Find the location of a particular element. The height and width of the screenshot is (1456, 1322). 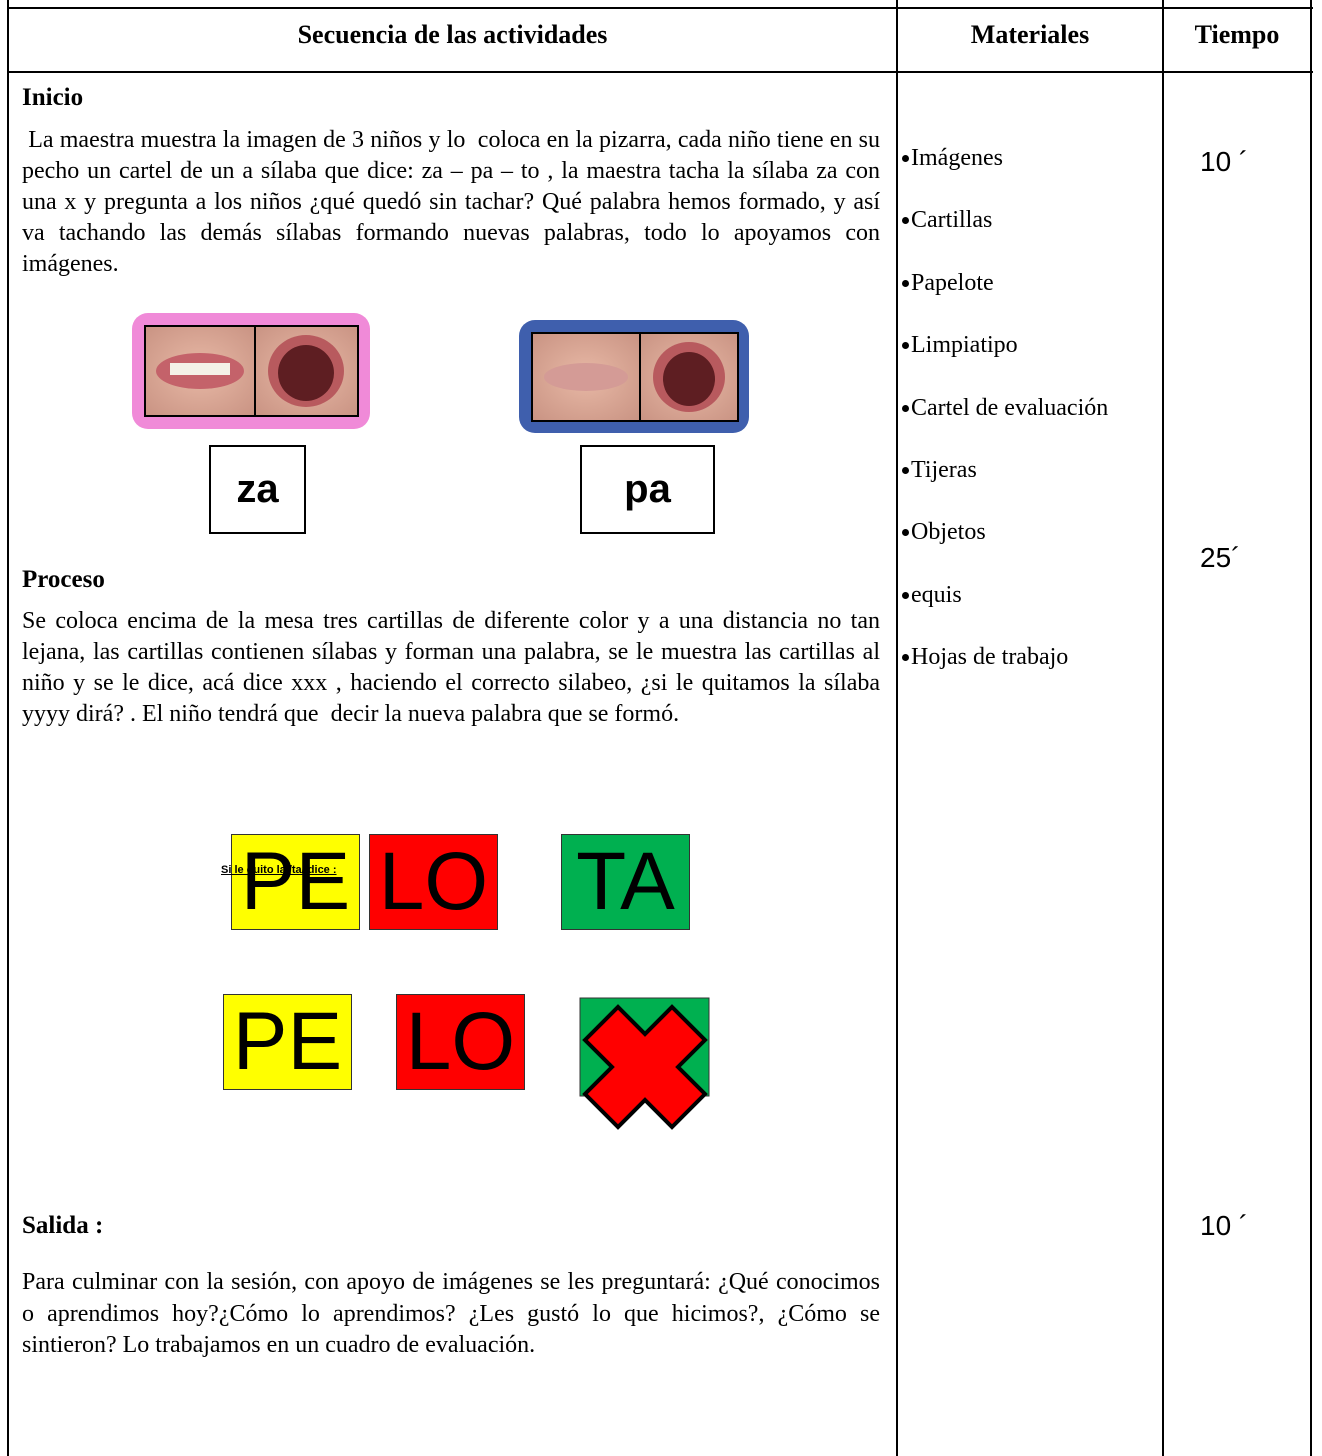

material-item: Objetos is located at coordinates (944, 532).